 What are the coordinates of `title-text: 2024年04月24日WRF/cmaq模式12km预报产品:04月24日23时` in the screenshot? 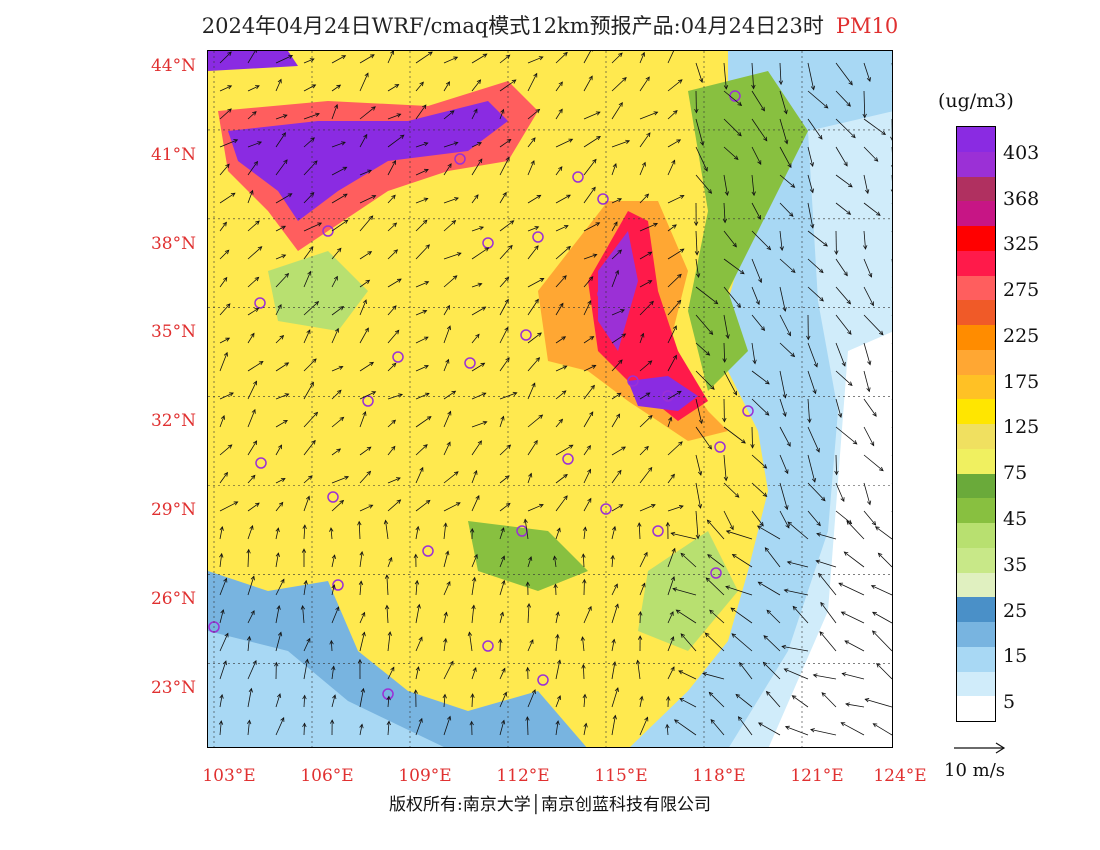 It's located at (512, 26).